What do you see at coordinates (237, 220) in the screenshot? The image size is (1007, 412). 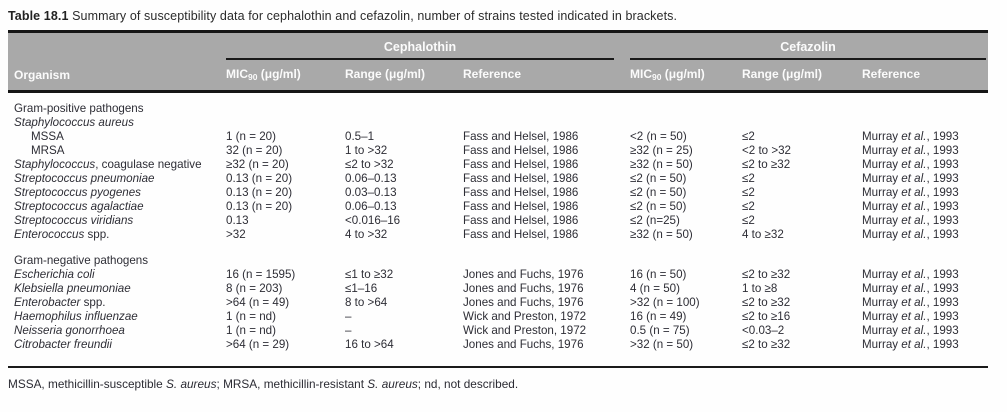 I see `ceph-mic90-cell: 0.13` at bounding box center [237, 220].